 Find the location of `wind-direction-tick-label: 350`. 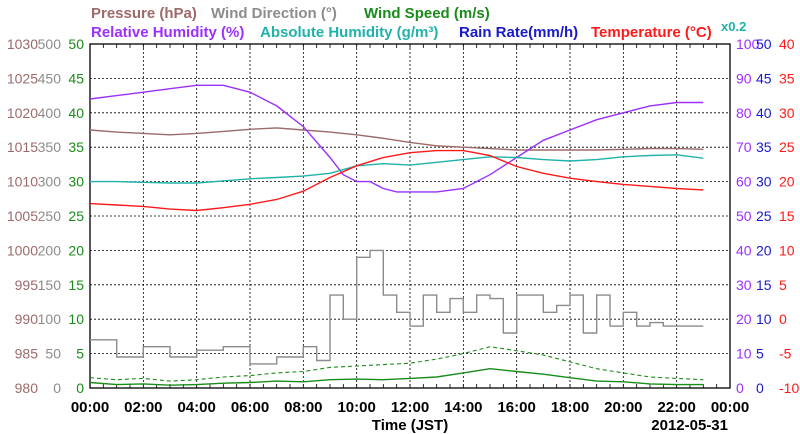

wind-direction-tick-label: 350 is located at coordinates (50, 147).